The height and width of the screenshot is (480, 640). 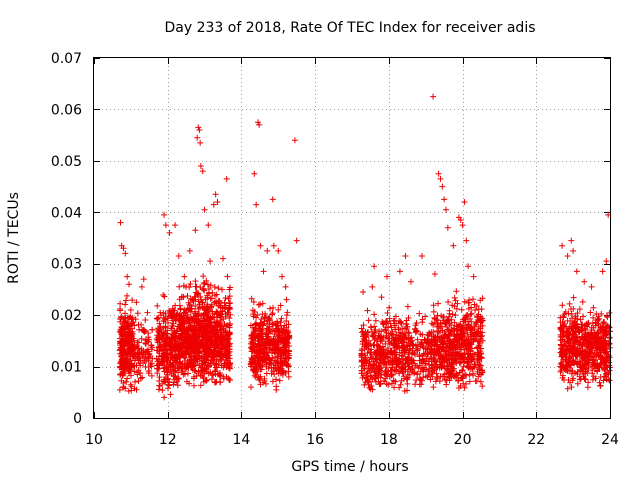 What do you see at coordinates (66, 162) in the screenshot?
I see `y-tick-label: 0.05` at bounding box center [66, 162].